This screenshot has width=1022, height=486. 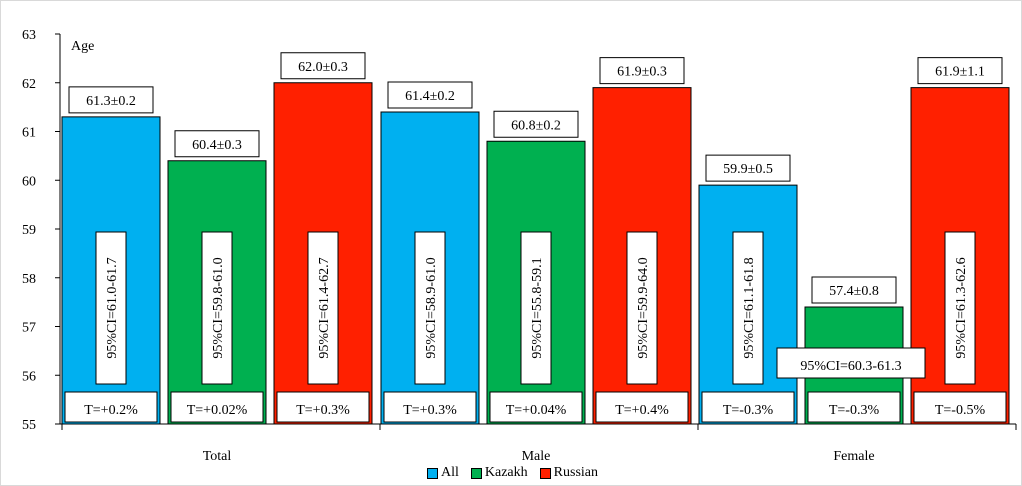 I want to click on legend-item: Kazakh, so click(x=499, y=473).